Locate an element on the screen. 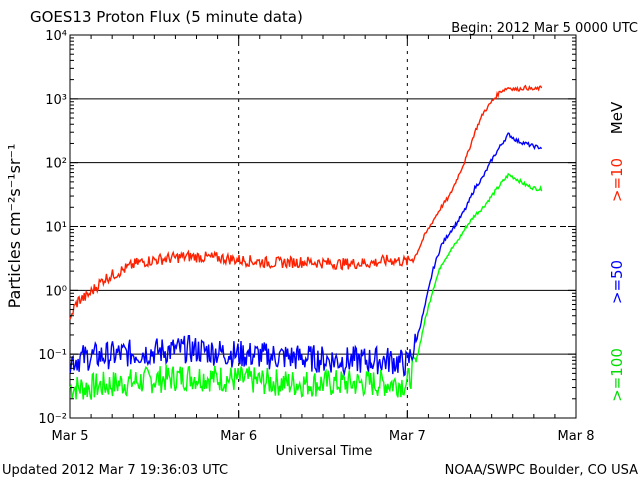 The image size is (640, 480). x-tick-label: Mar 7 is located at coordinates (407, 436).